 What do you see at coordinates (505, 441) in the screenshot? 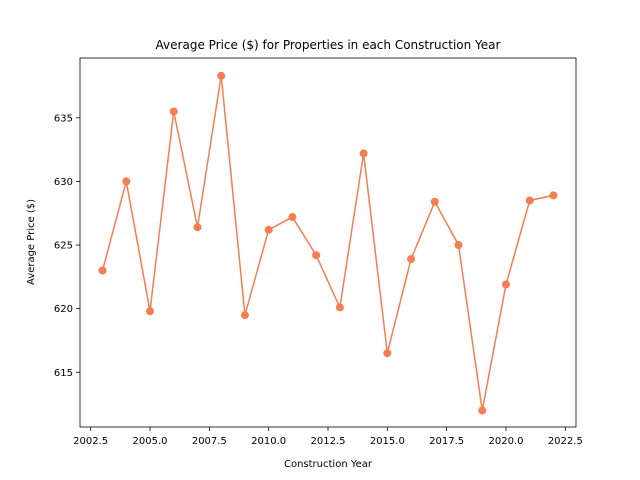
I see `x-tick-label: 2020.0` at bounding box center [505, 441].